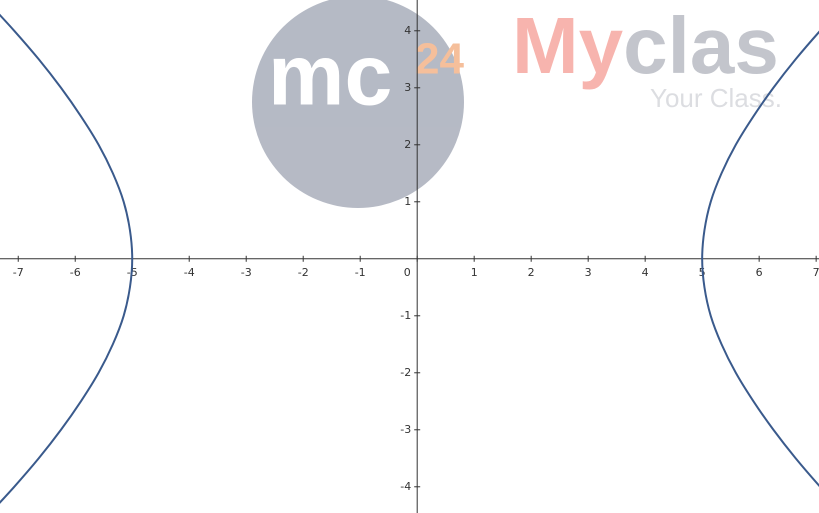  What do you see at coordinates (588, 272) in the screenshot?
I see `x-tick-label: 3` at bounding box center [588, 272].